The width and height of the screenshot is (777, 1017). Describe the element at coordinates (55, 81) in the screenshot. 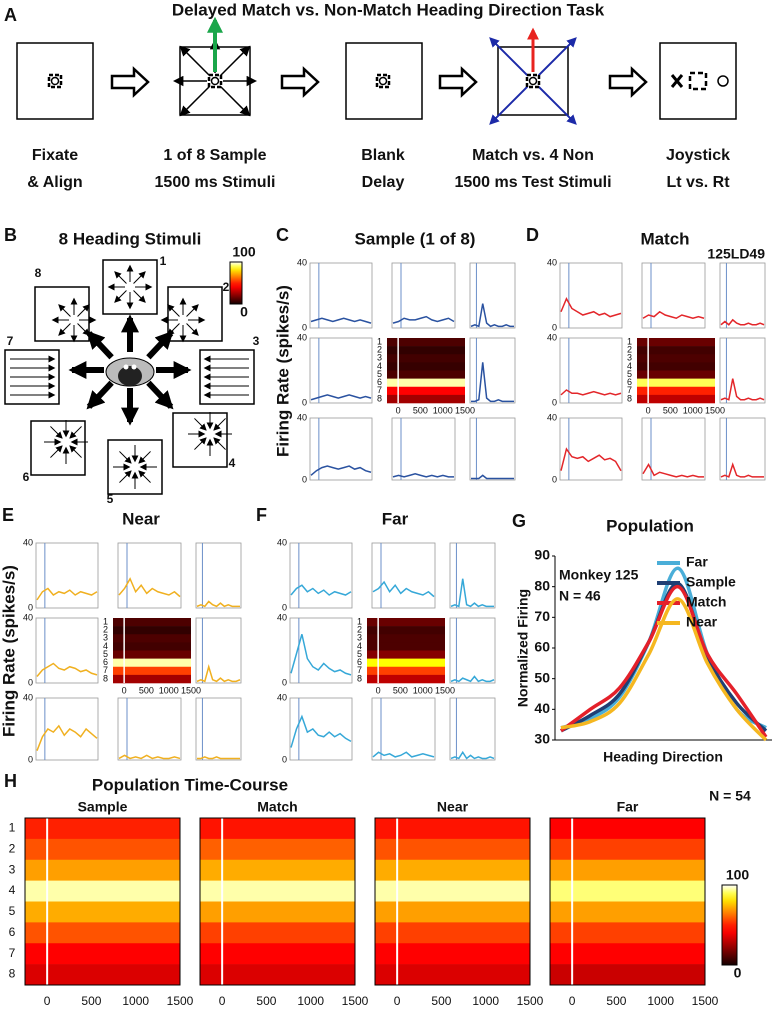

I see `fixation-point` at that location.